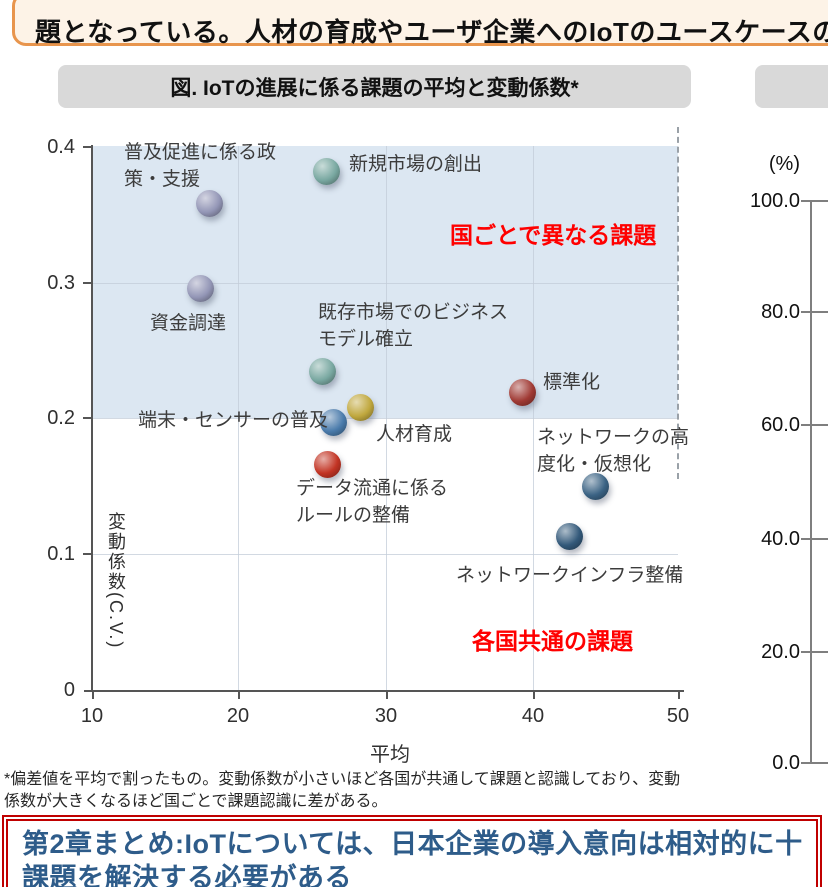 Image resolution: width=828 pixels, height=887 pixels. I want to click on right-chart-tick-label: 20.0, so click(780, 652).